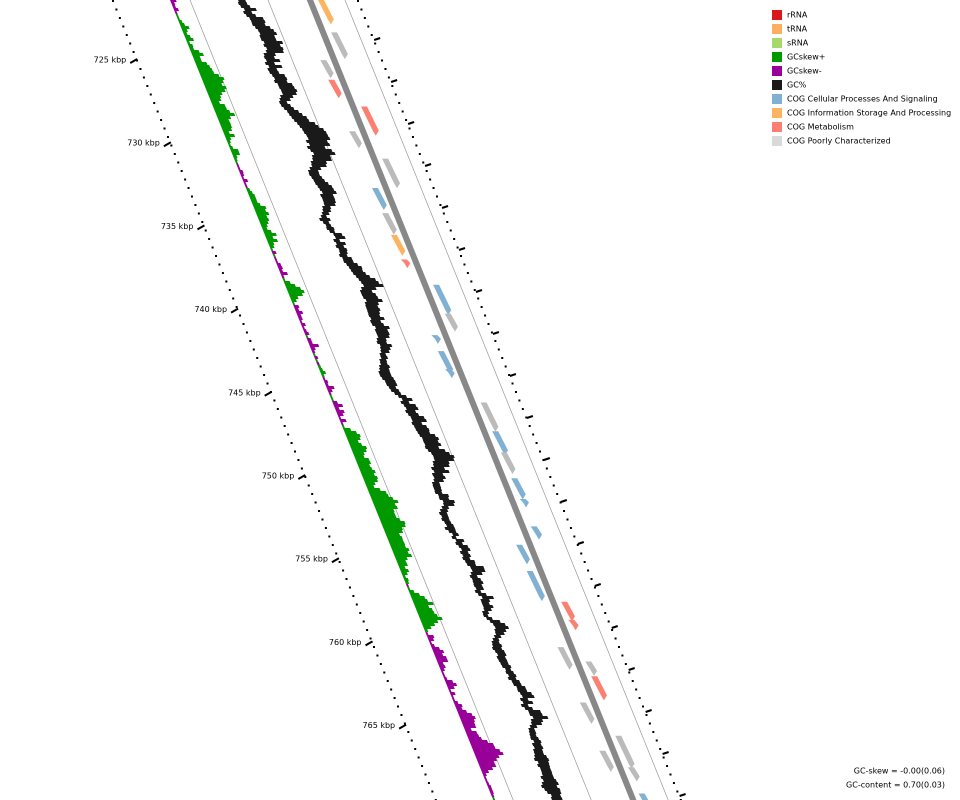  I want to click on legend-swatch, so click(777, 127).